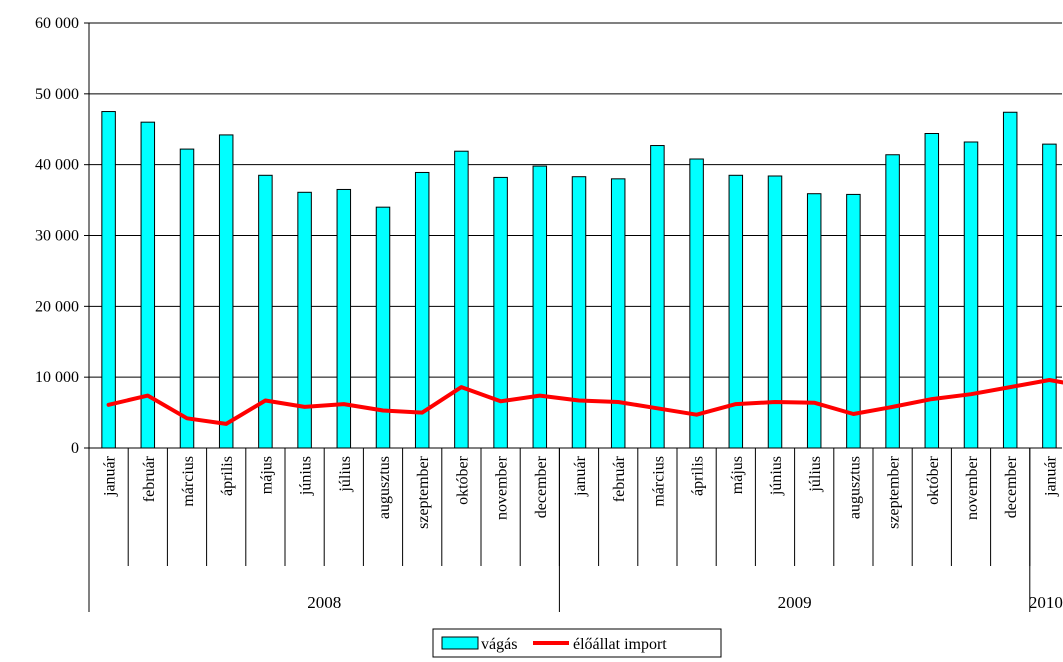 This screenshot has height=662, width=1063. What do you see at coordinates (620, 644) in the screenshot?
I see `legend-label-eloallat-import: élőállat import` at bounding box center [620, 644].